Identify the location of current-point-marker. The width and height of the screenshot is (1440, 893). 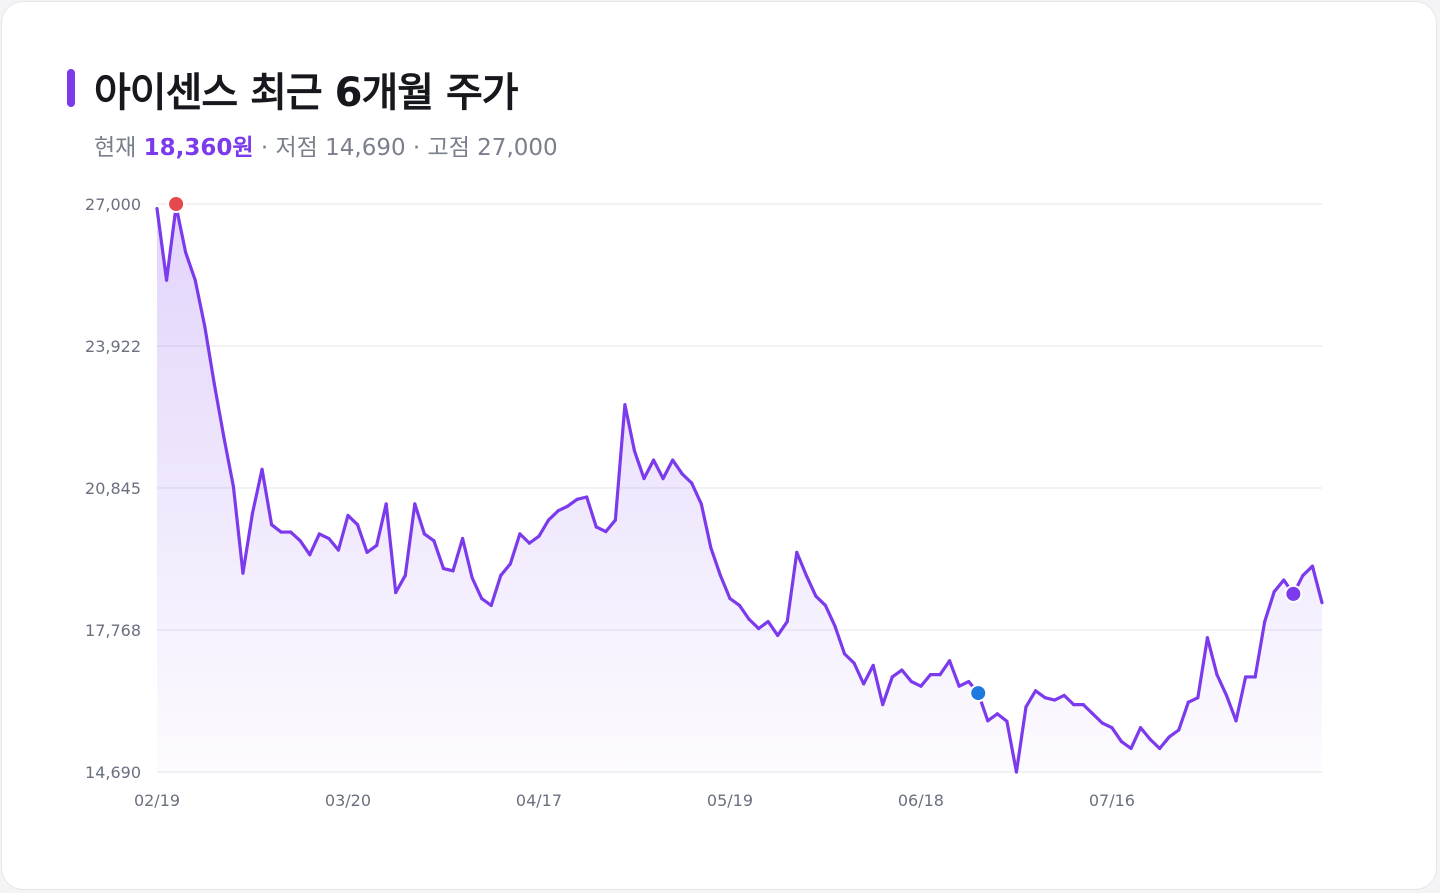
(1293, 593).